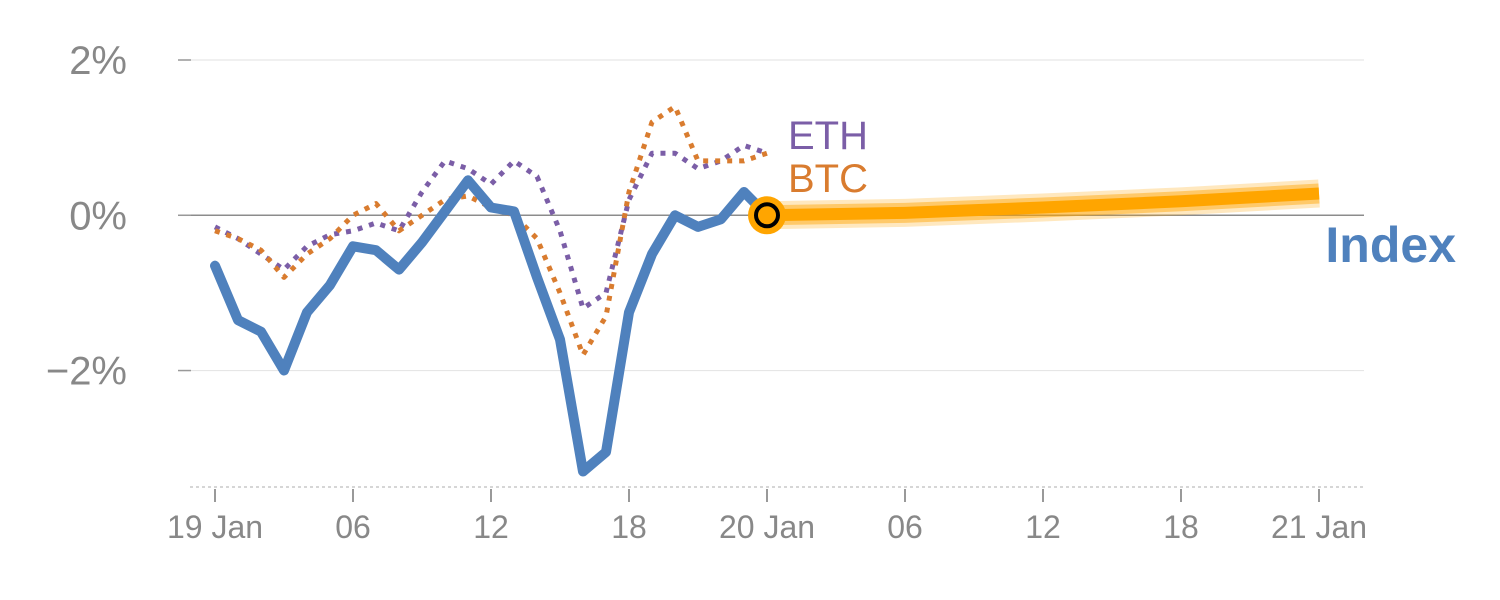 This screenshot has width=1500, height=600. I want to click on series-label-index: Index, so click(1390, 245).